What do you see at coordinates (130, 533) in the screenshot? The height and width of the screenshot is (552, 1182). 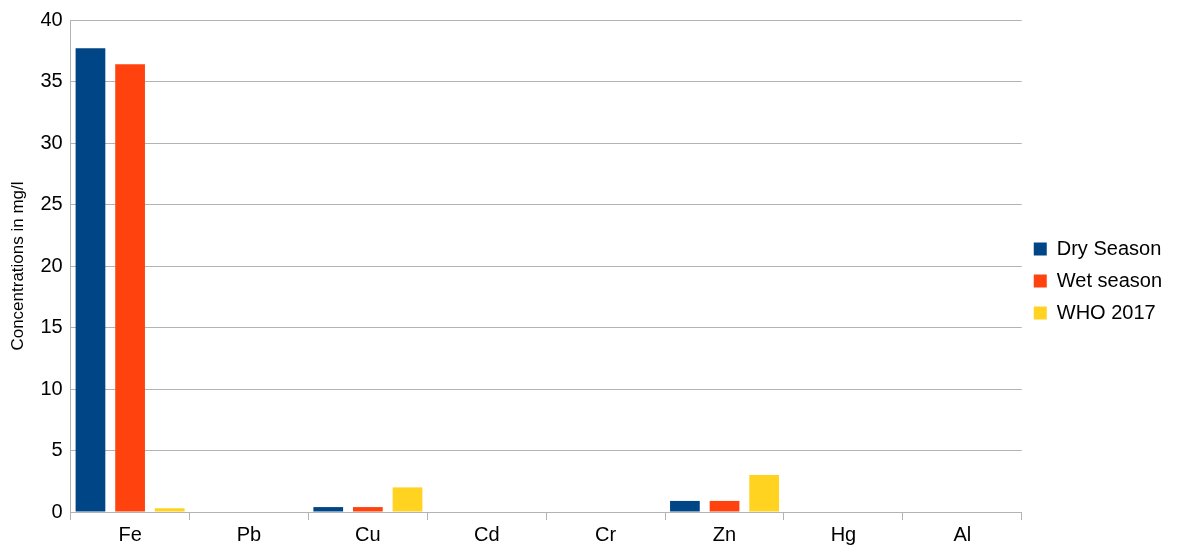 I see `x-tick-label: Fe` at bounding box center [130, 533].